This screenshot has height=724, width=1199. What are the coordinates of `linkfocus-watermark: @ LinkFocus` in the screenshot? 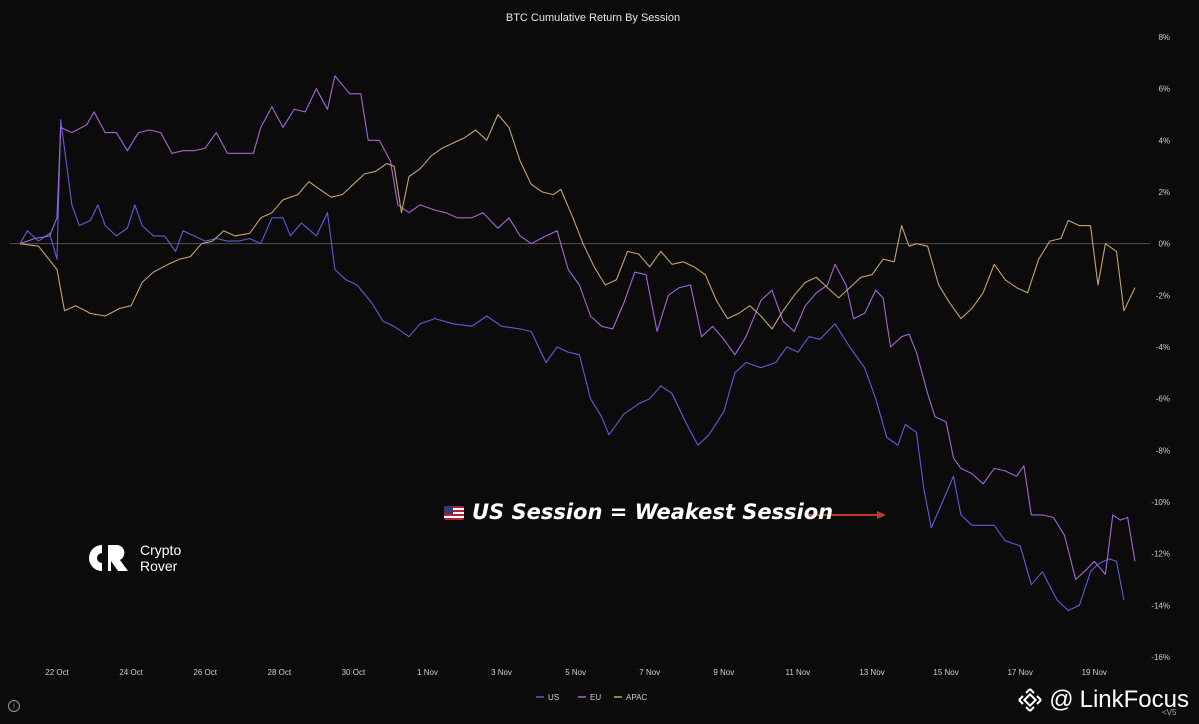 It's located at (1103, 700).